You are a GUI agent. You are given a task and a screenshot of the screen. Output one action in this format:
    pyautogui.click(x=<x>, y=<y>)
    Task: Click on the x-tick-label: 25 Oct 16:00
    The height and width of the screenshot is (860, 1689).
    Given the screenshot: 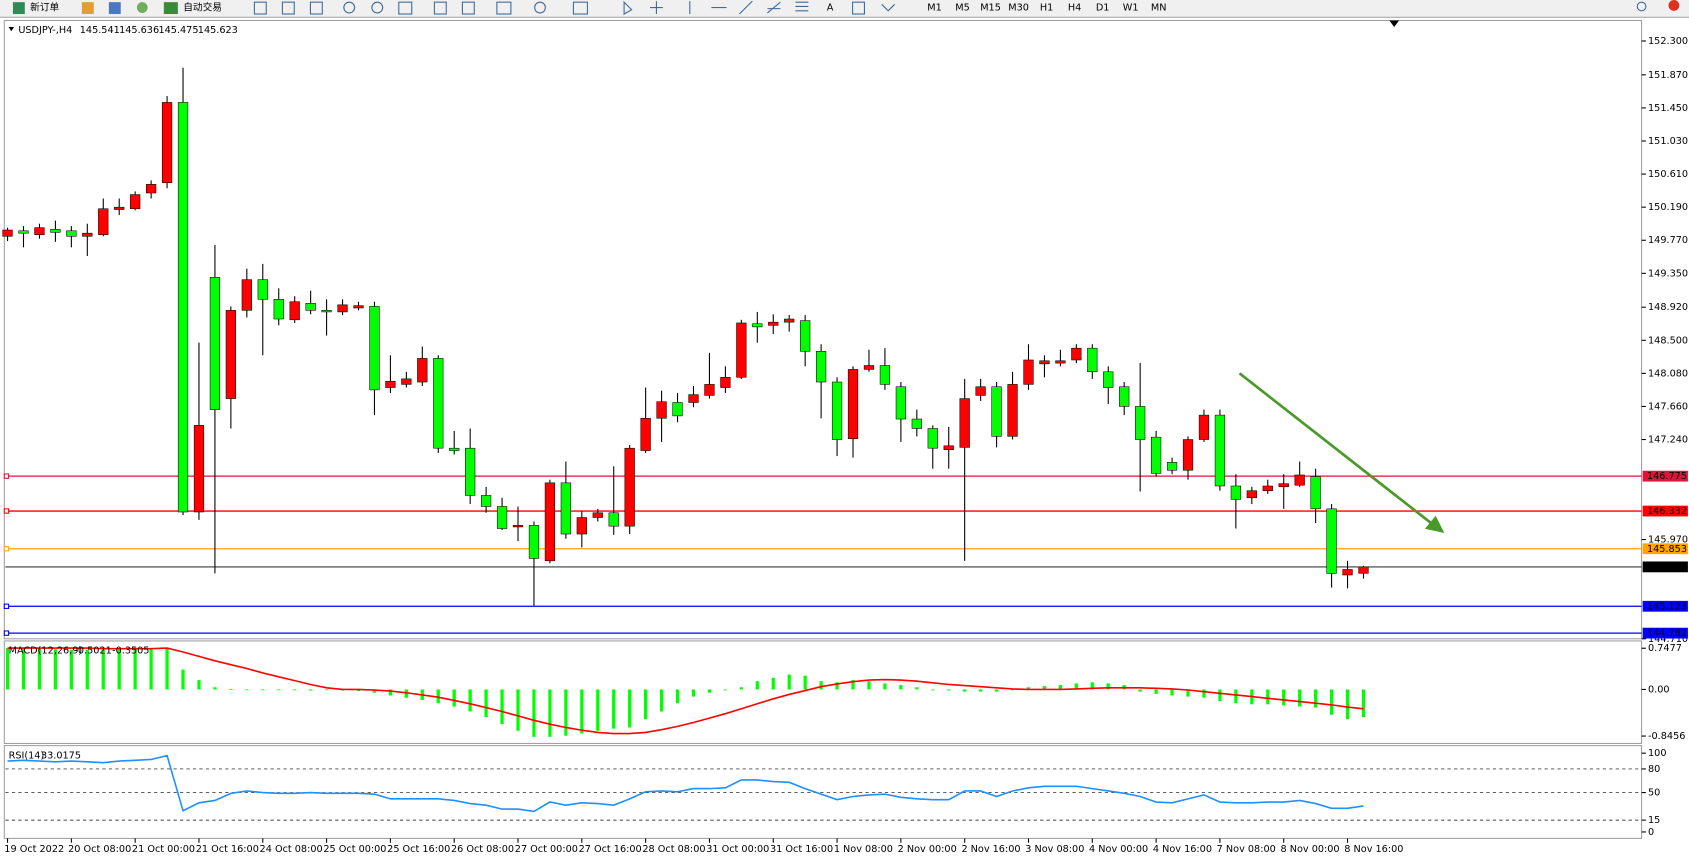 What is the action you would take?
    pyautogui.click(x=418, y=849)
    